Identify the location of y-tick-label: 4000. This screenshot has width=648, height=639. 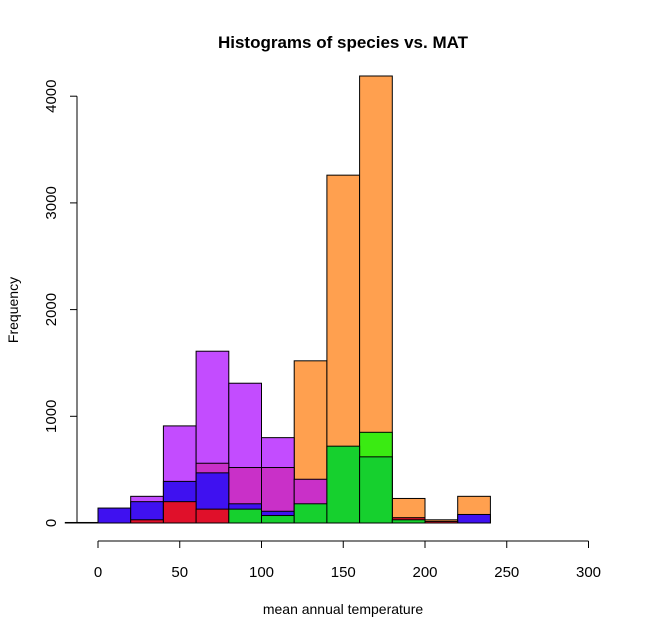
(51, 96).